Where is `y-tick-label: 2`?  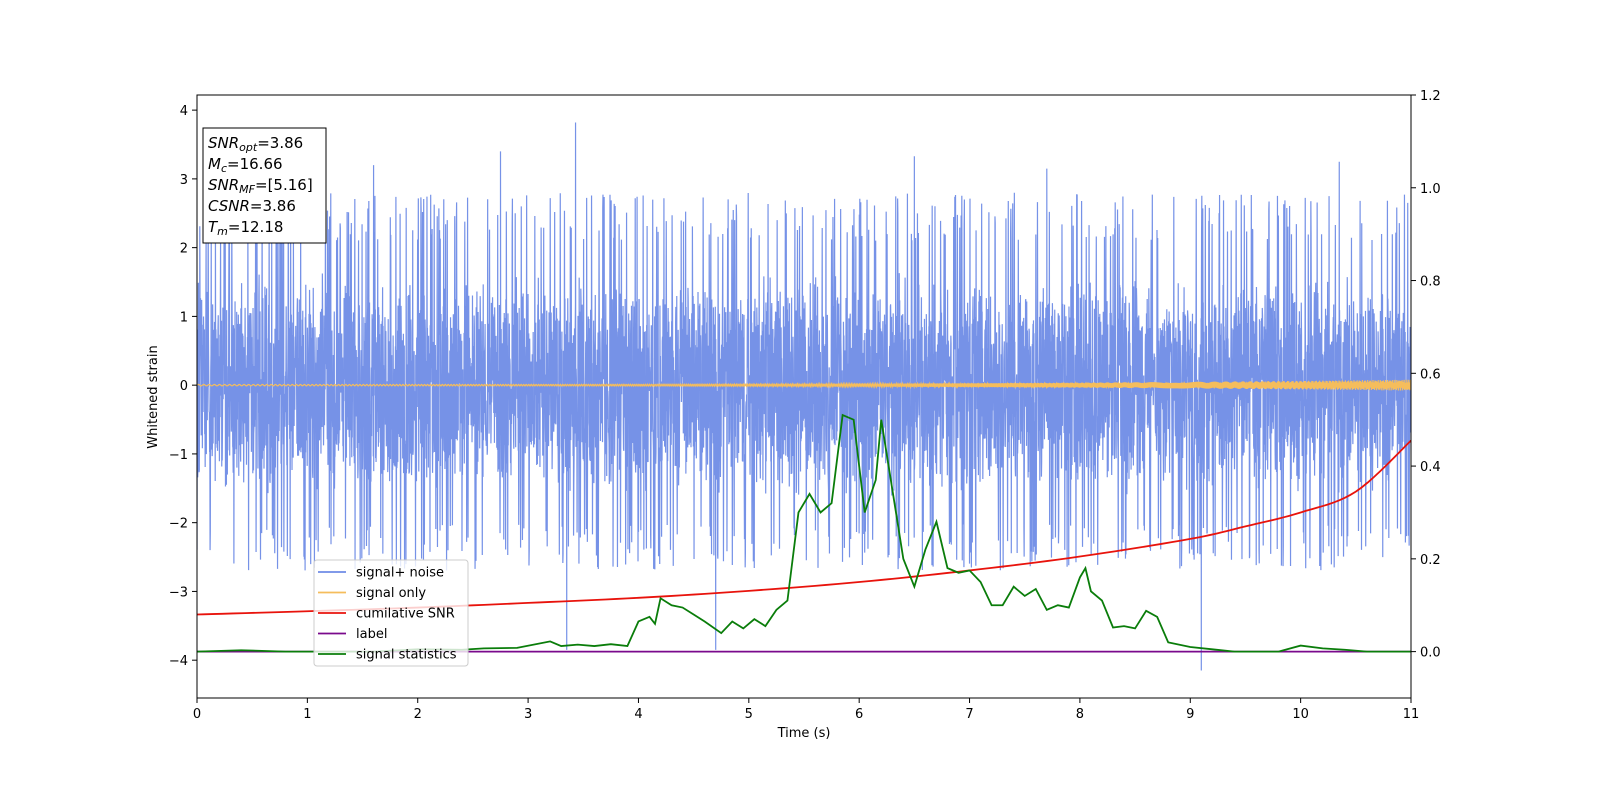 y-tick-label: 2 is located at coordinates (184, 249).